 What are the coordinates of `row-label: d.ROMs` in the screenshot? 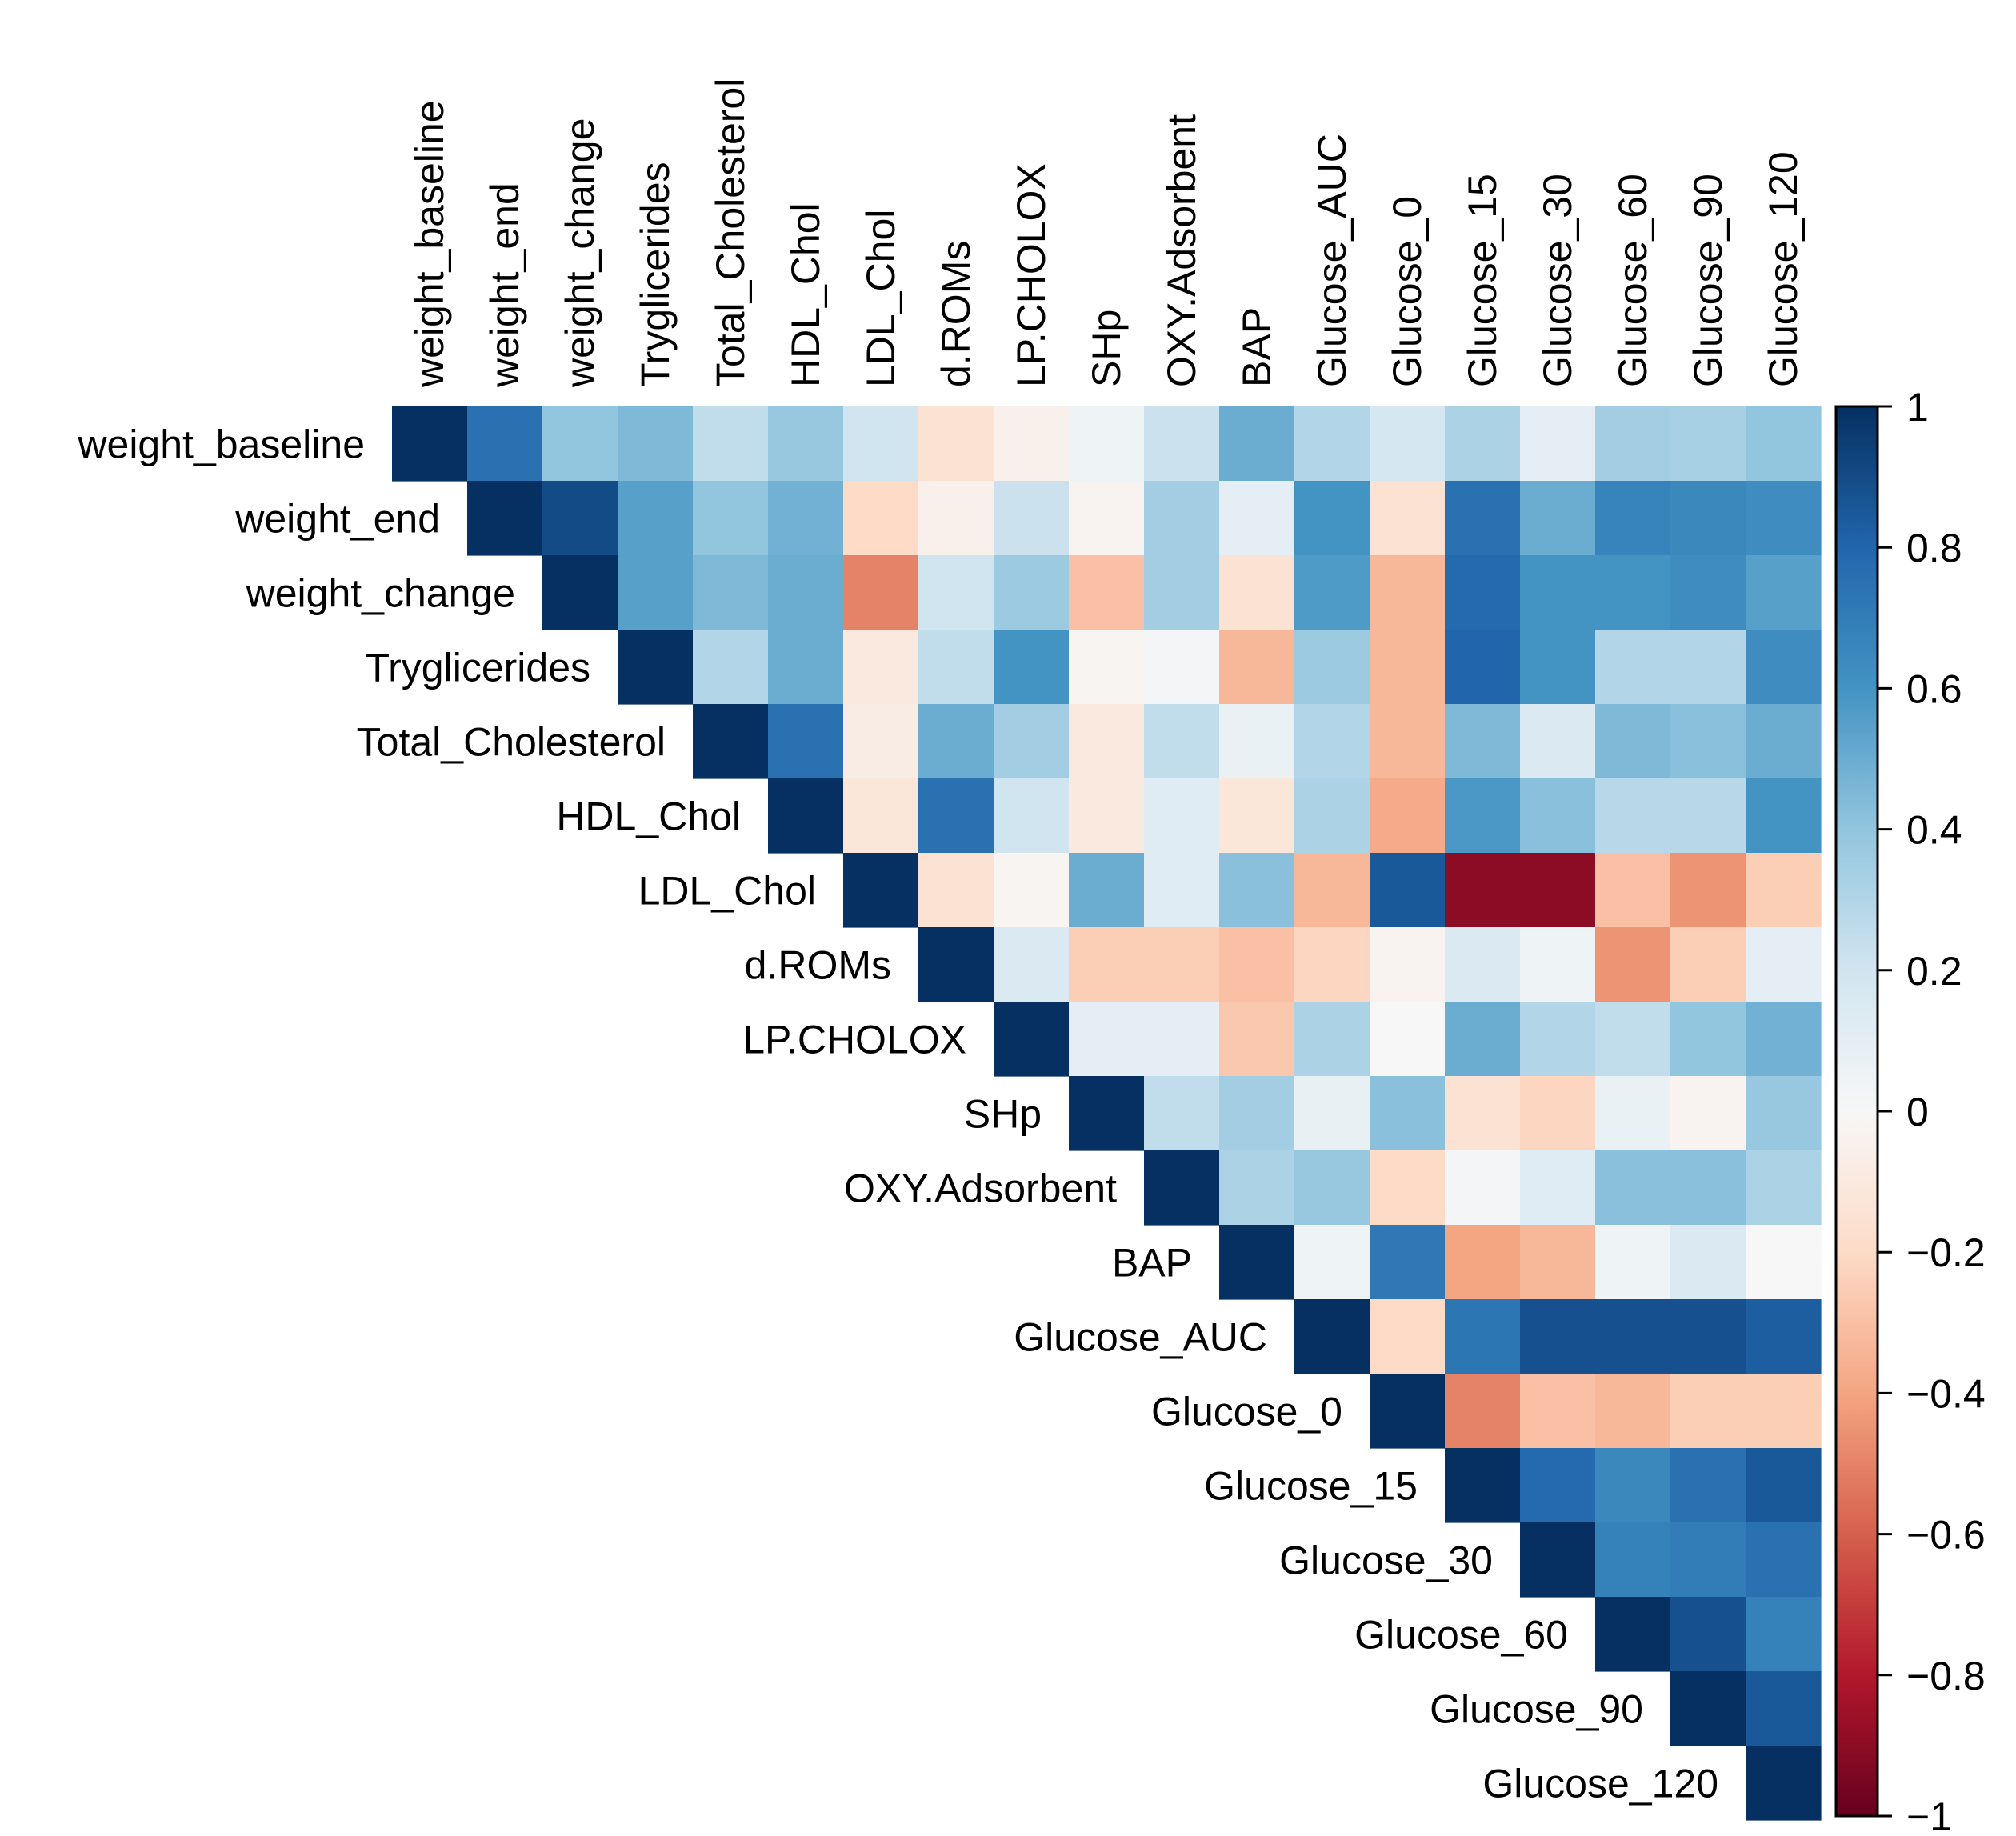 It's located at (818, 965).